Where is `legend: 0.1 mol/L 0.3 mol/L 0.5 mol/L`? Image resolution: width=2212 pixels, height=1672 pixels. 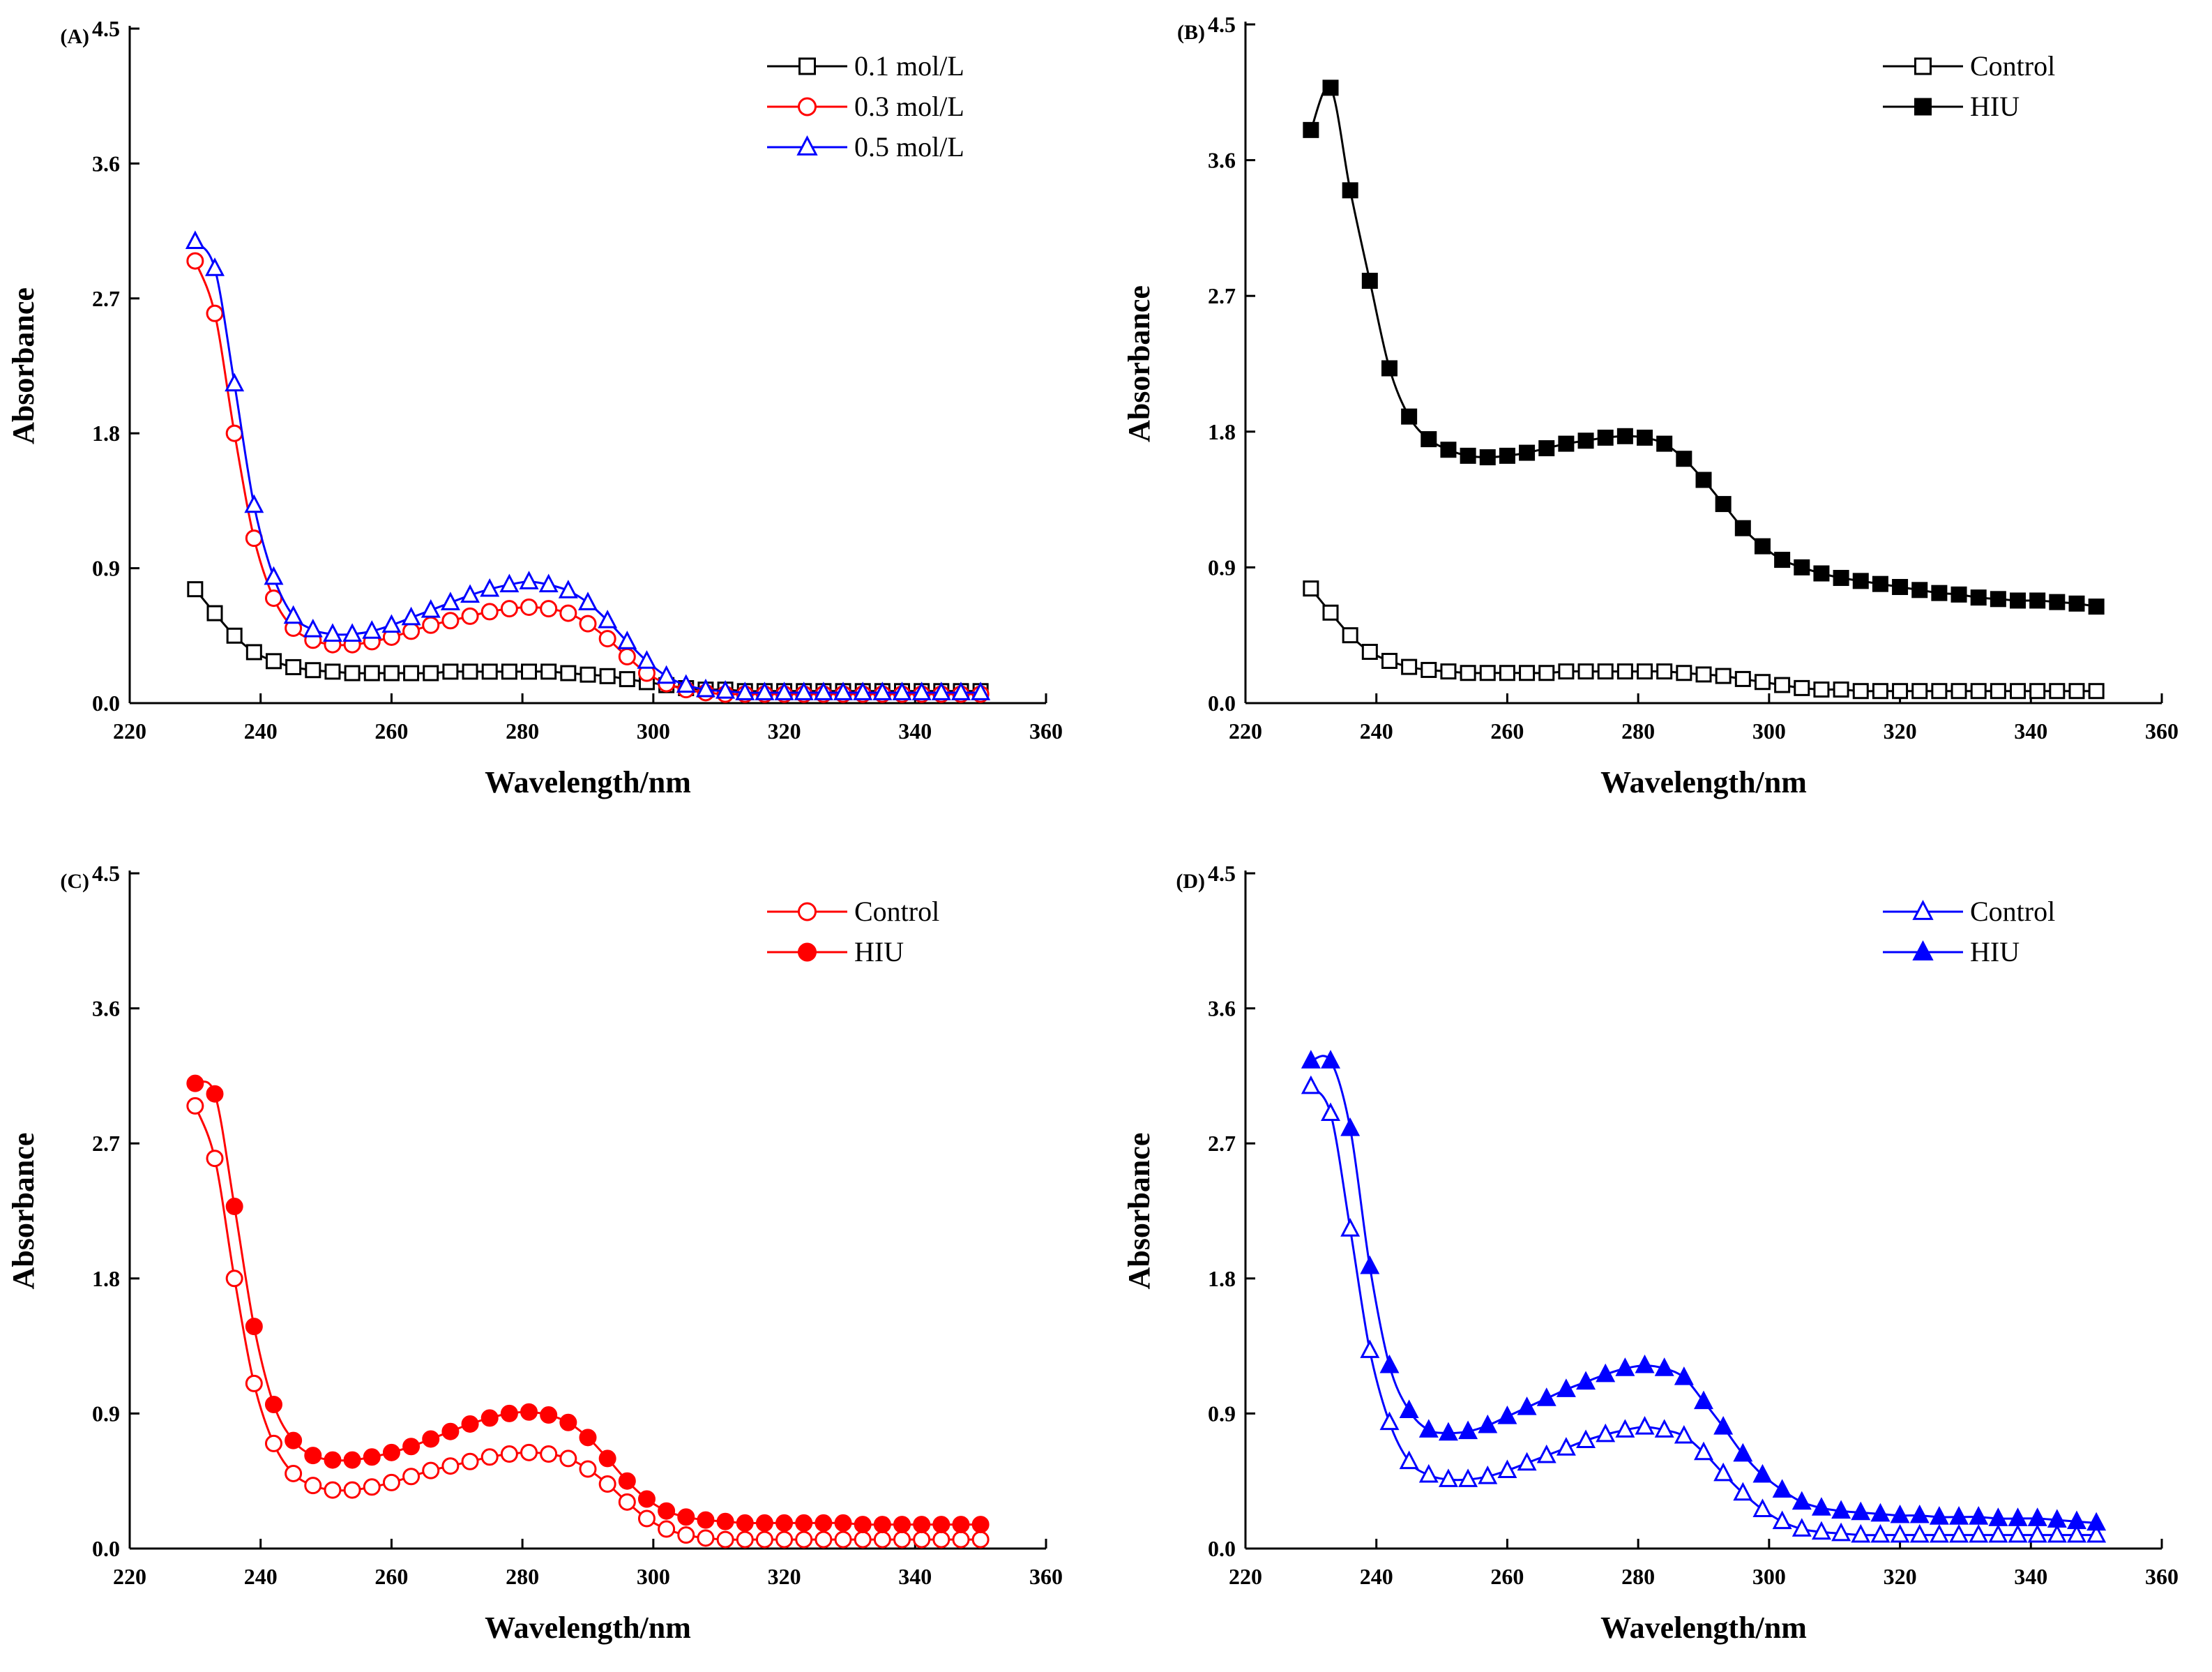 legend: 0.1 mol/L 0.3 mol/L 0.5 mol/L is located at coordinates (865, 106).